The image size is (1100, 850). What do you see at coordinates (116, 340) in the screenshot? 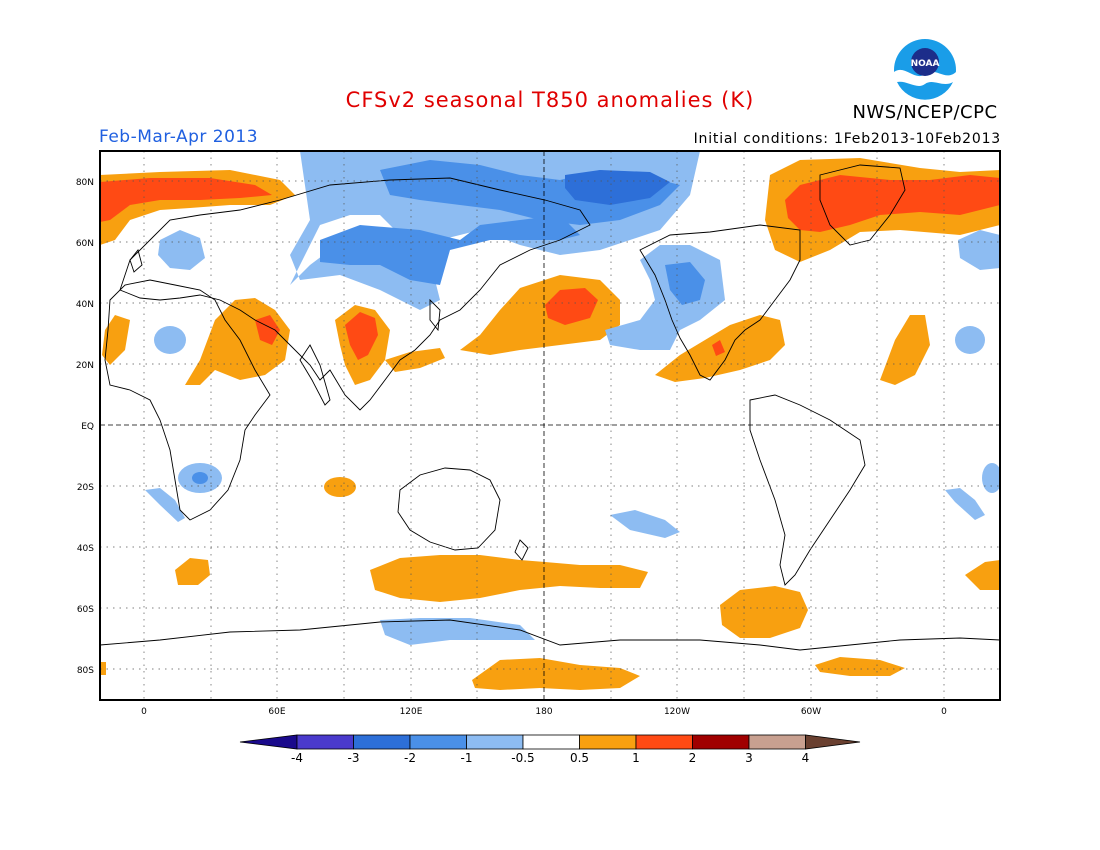
I see `anomaly-region-wafrica-pos` at bounding box center [116, 340].